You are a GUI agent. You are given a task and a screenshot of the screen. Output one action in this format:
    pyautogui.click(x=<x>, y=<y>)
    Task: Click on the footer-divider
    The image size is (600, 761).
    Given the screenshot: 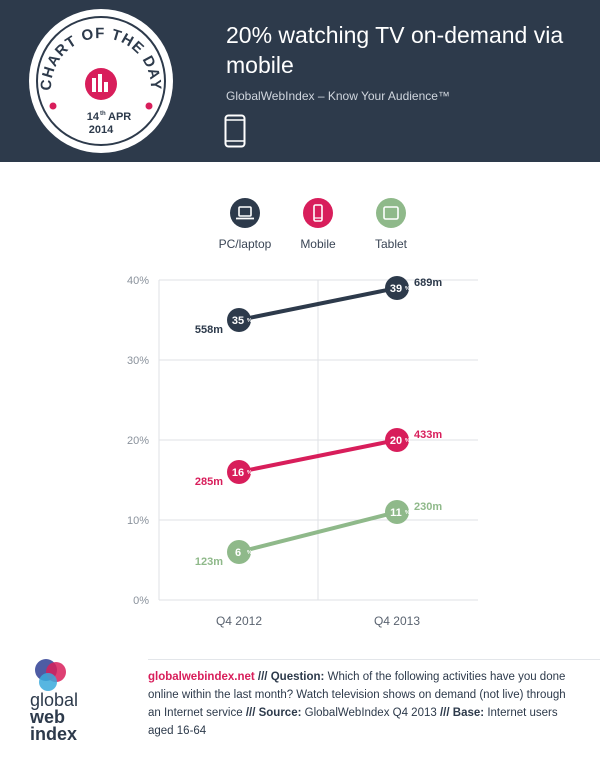 What is the action you would take?
    pyautogui.click(x=374, y=659)
    